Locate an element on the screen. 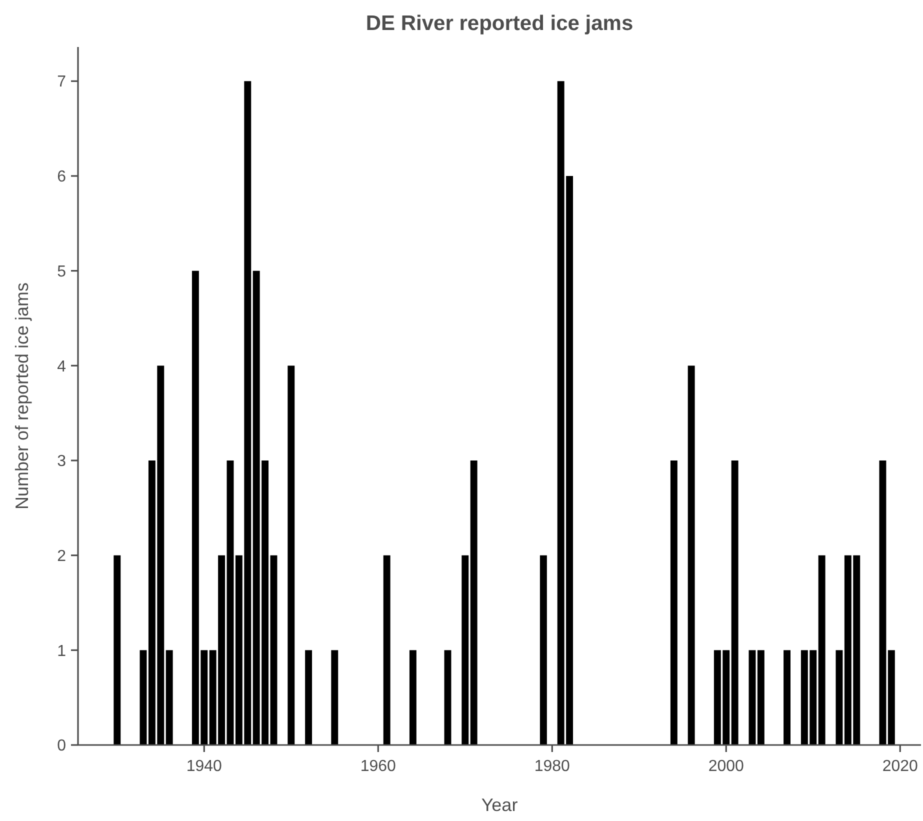 The height and width of the screenshot is (821, 923). y-tick-label: 2 is located at coordinates (61, 556).